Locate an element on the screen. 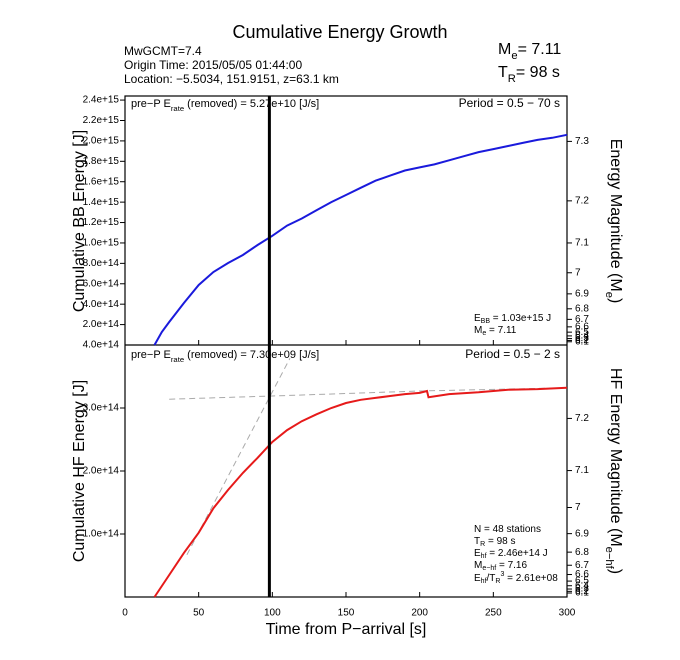 The height and width of the screenshot is (660, 680). annotation: Me = 7.11 is located at coordinates (495, 331).